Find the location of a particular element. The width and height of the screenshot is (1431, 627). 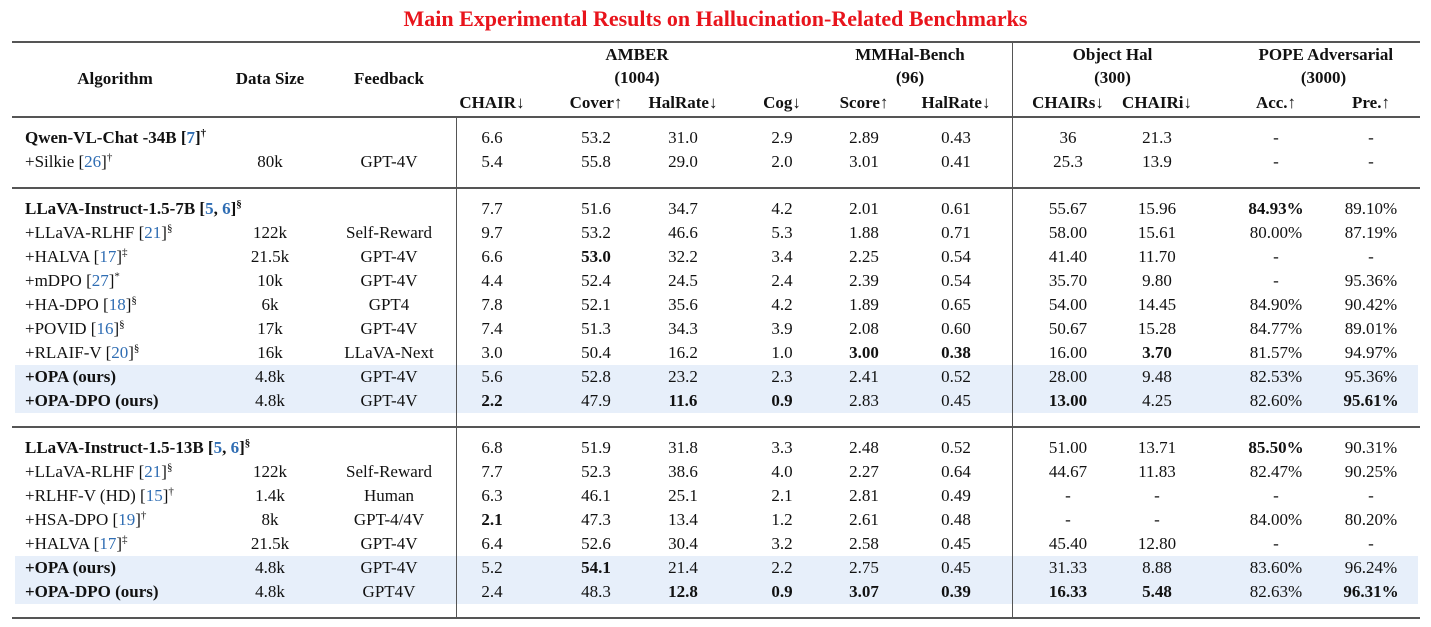

cell: 36 is located at coordinates (1068, 137).